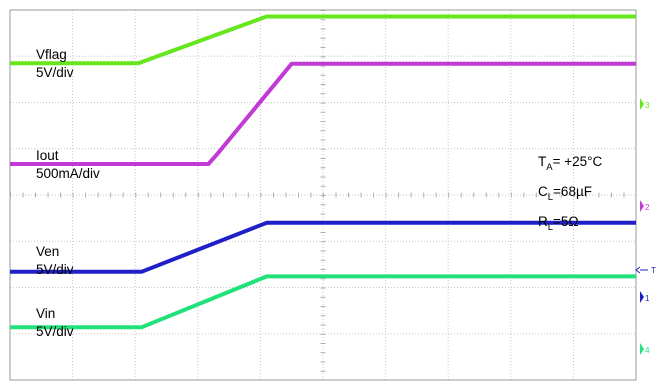 The height and width of the screenshot is (390, 666). Describe the element at coordinates (565, 193) in the screenshot. I see `load-capacitance-annotation: CL=68µF` at that location.